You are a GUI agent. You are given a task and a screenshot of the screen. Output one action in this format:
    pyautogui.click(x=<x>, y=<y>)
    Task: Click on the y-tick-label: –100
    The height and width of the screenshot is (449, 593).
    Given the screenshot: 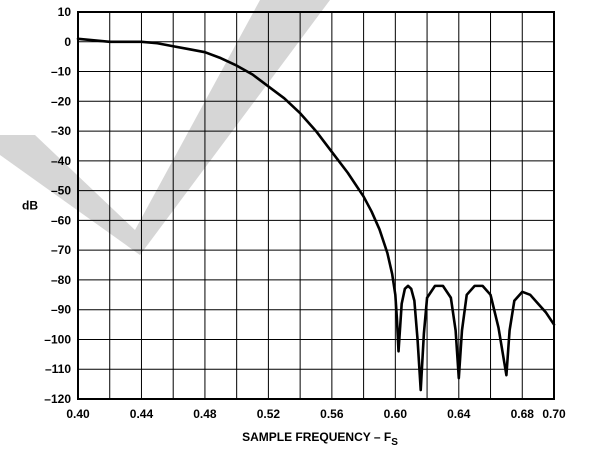 What is the action you would take?
    pyautogui.click(x=57, y=339)
    